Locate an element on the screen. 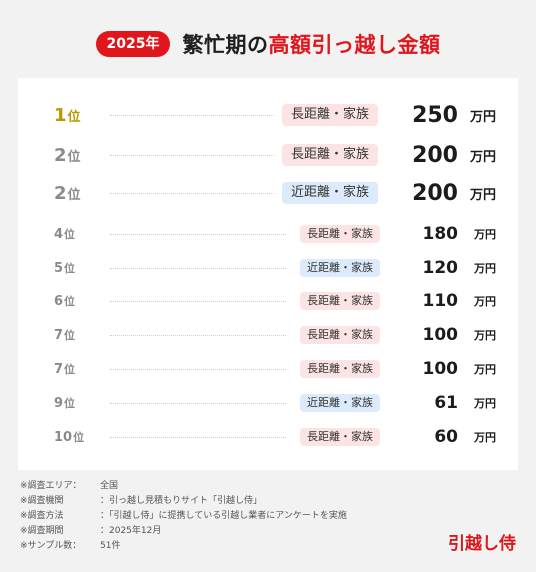 This screenshot has height=572, width=536. note-line: ※調査期間 ：2025年12月 is located at coordinates (91, 531).